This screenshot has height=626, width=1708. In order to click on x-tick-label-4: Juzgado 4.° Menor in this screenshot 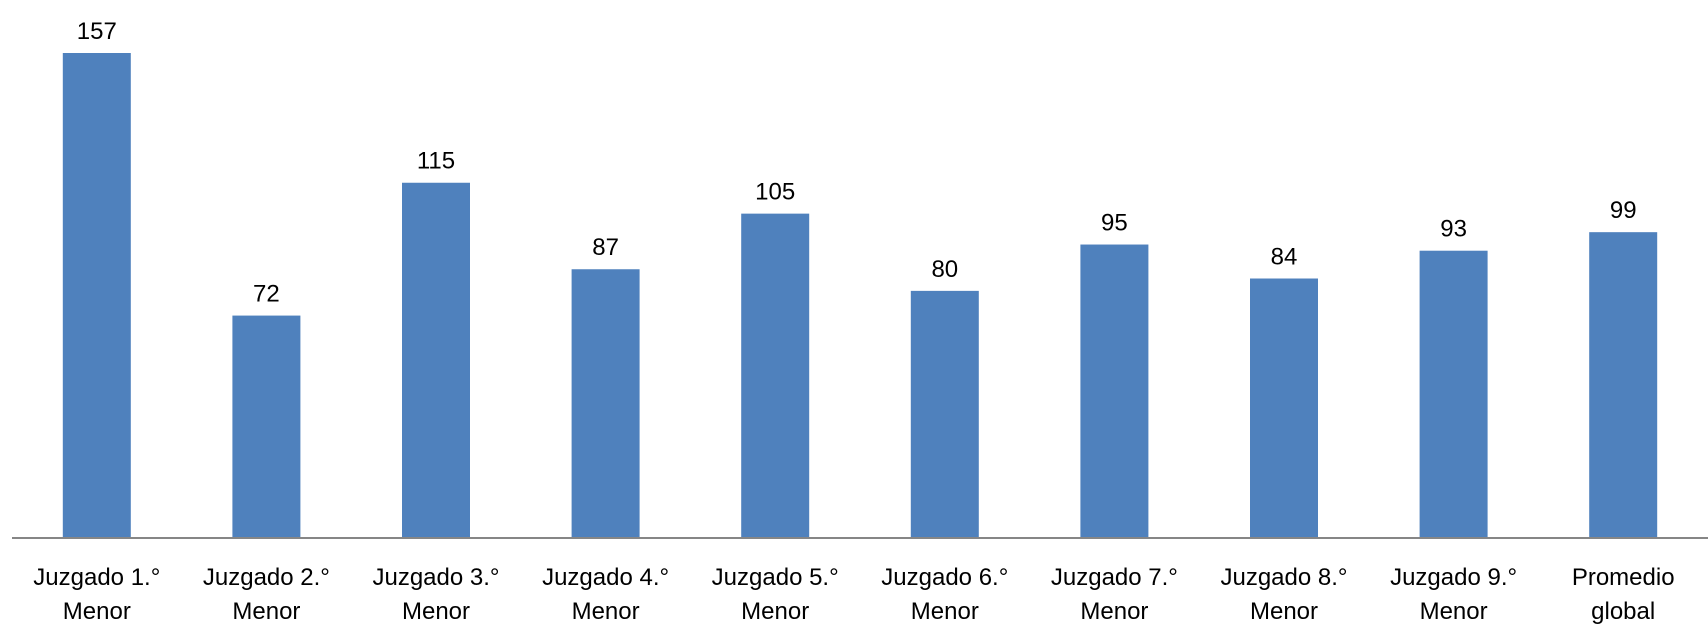, I will do `click(605, 594)`.